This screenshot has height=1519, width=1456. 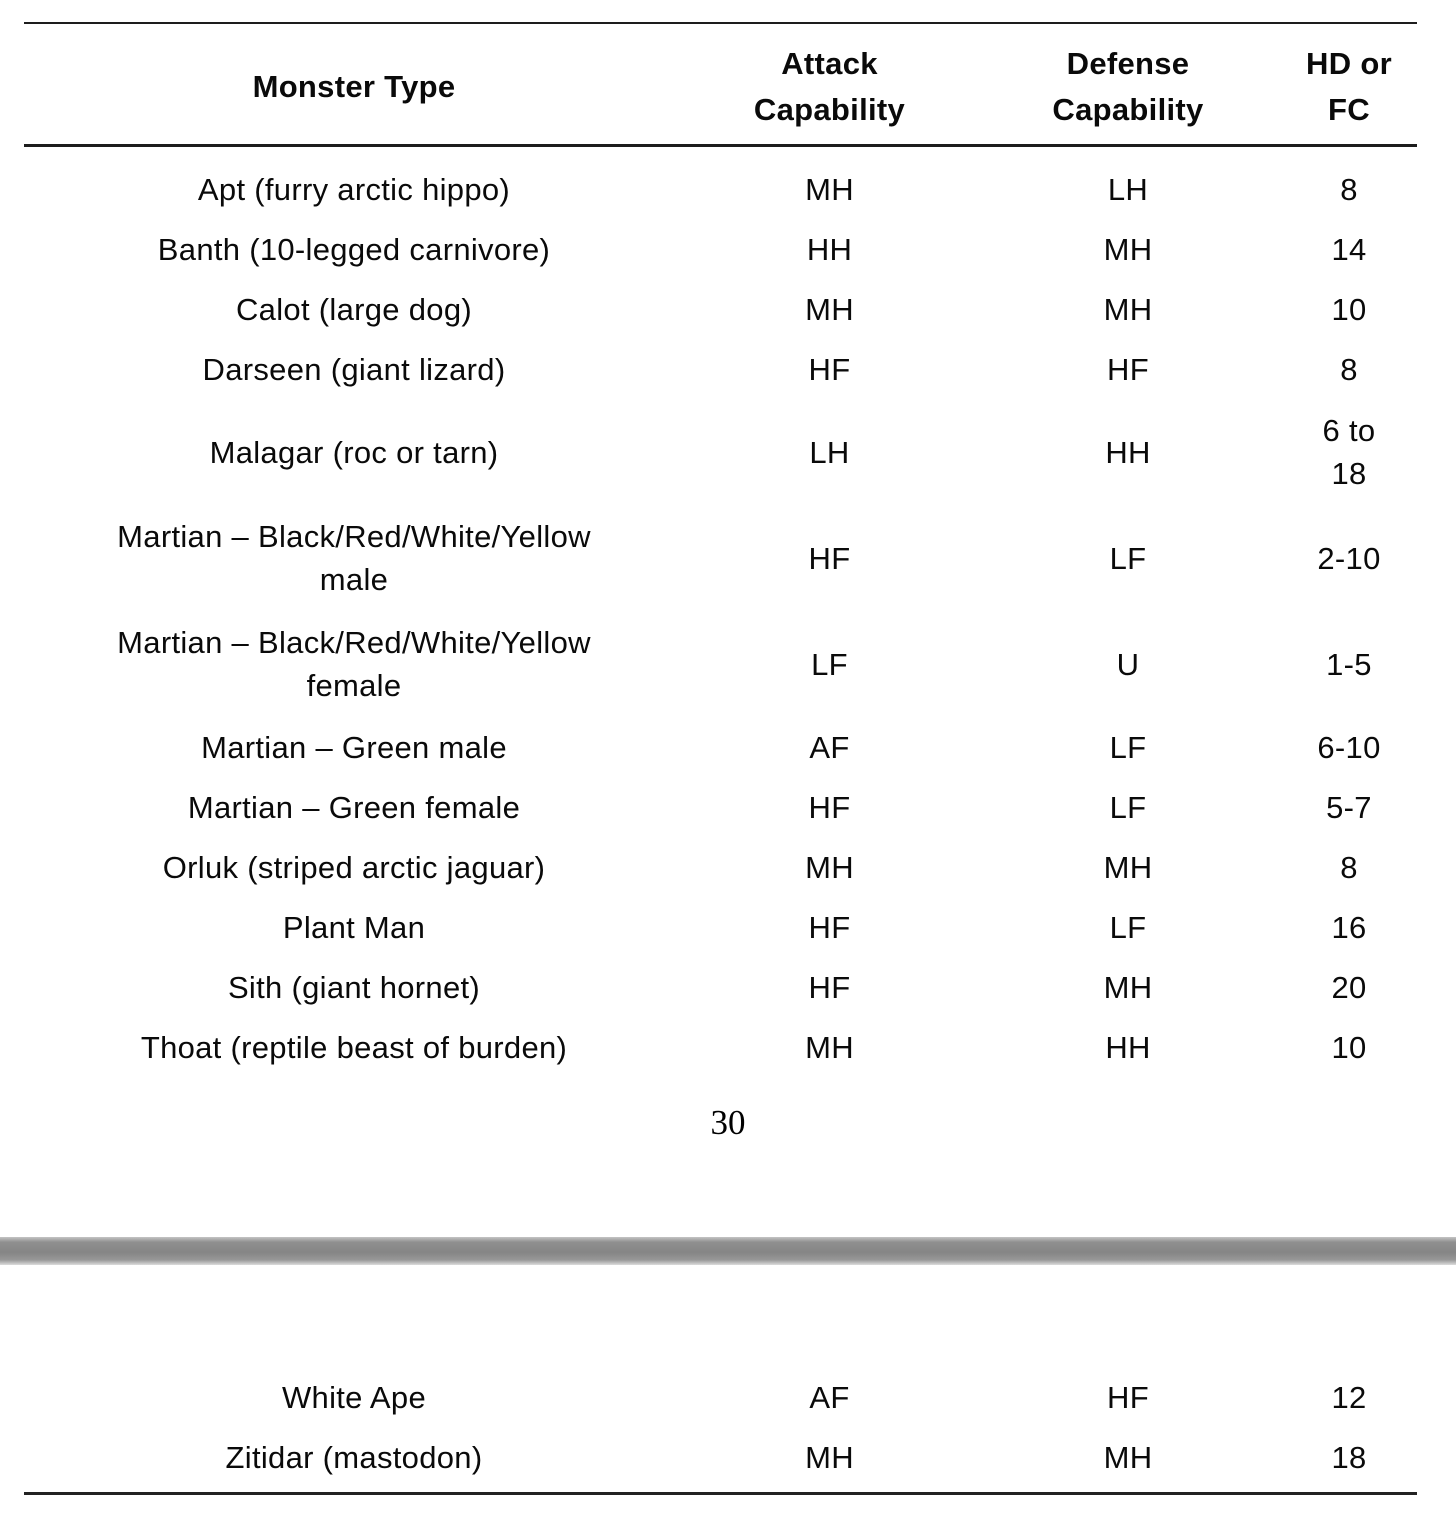 I want to click on header-monster-type: Monster Type, so click(x=354, y=86).